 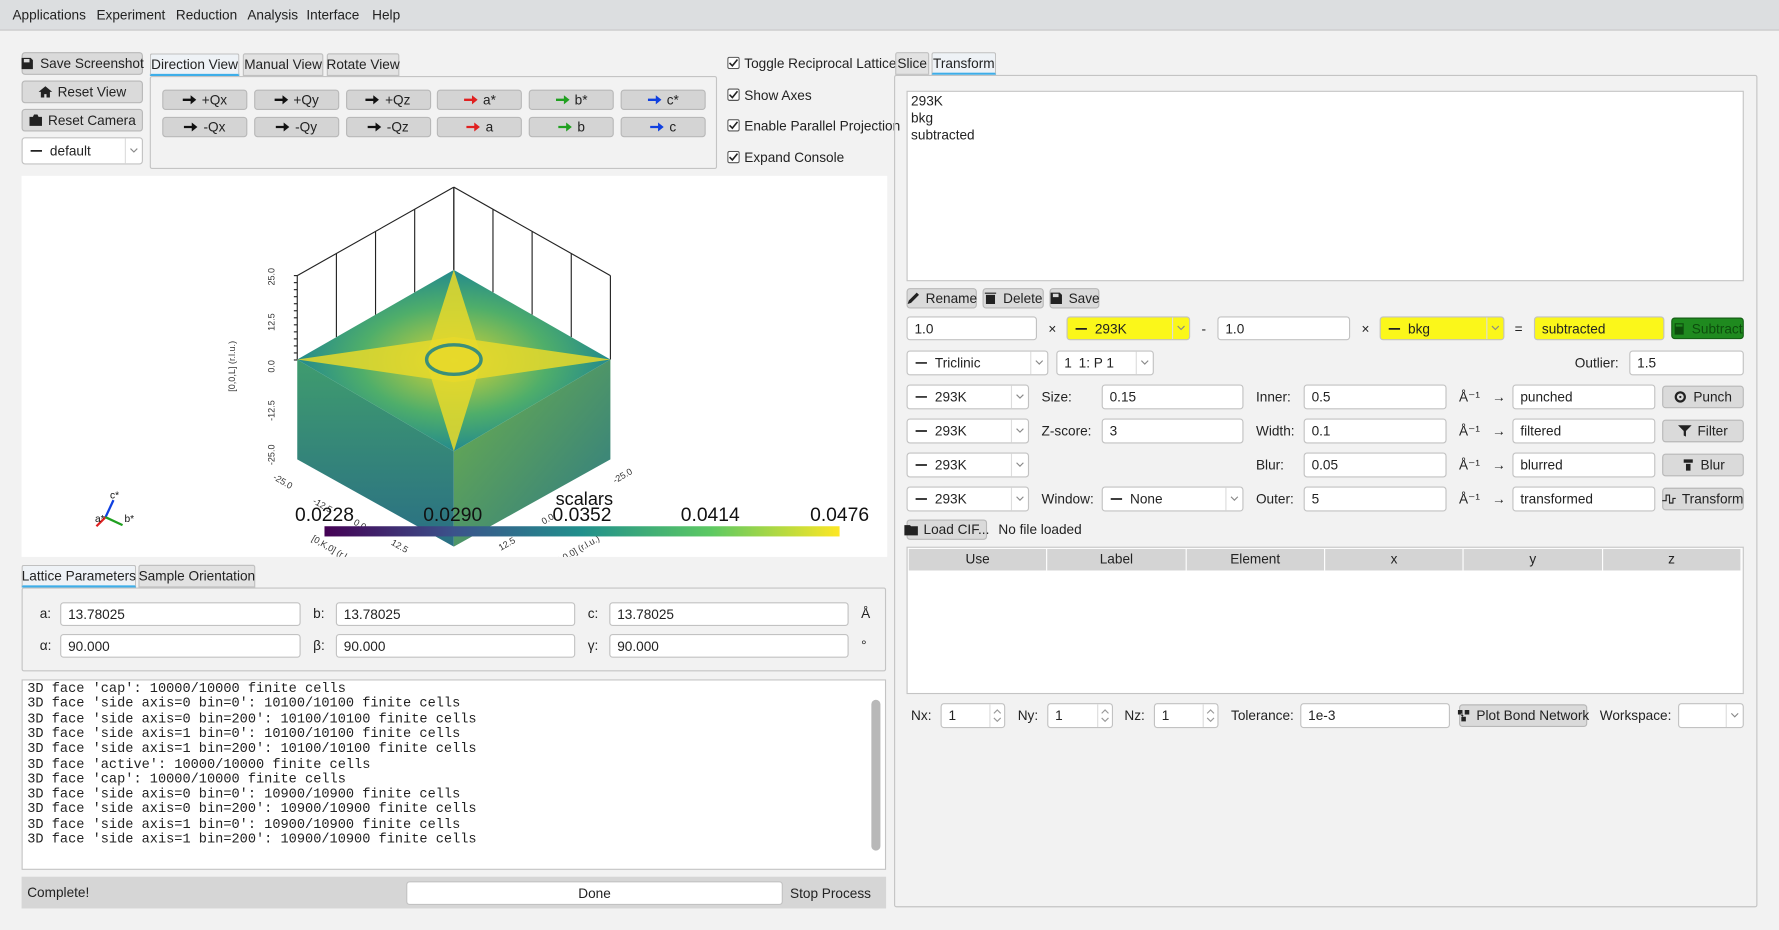 I want to click on x-axis-title: [H,0,0] (r.l.u.), so click(x=576, y=545).